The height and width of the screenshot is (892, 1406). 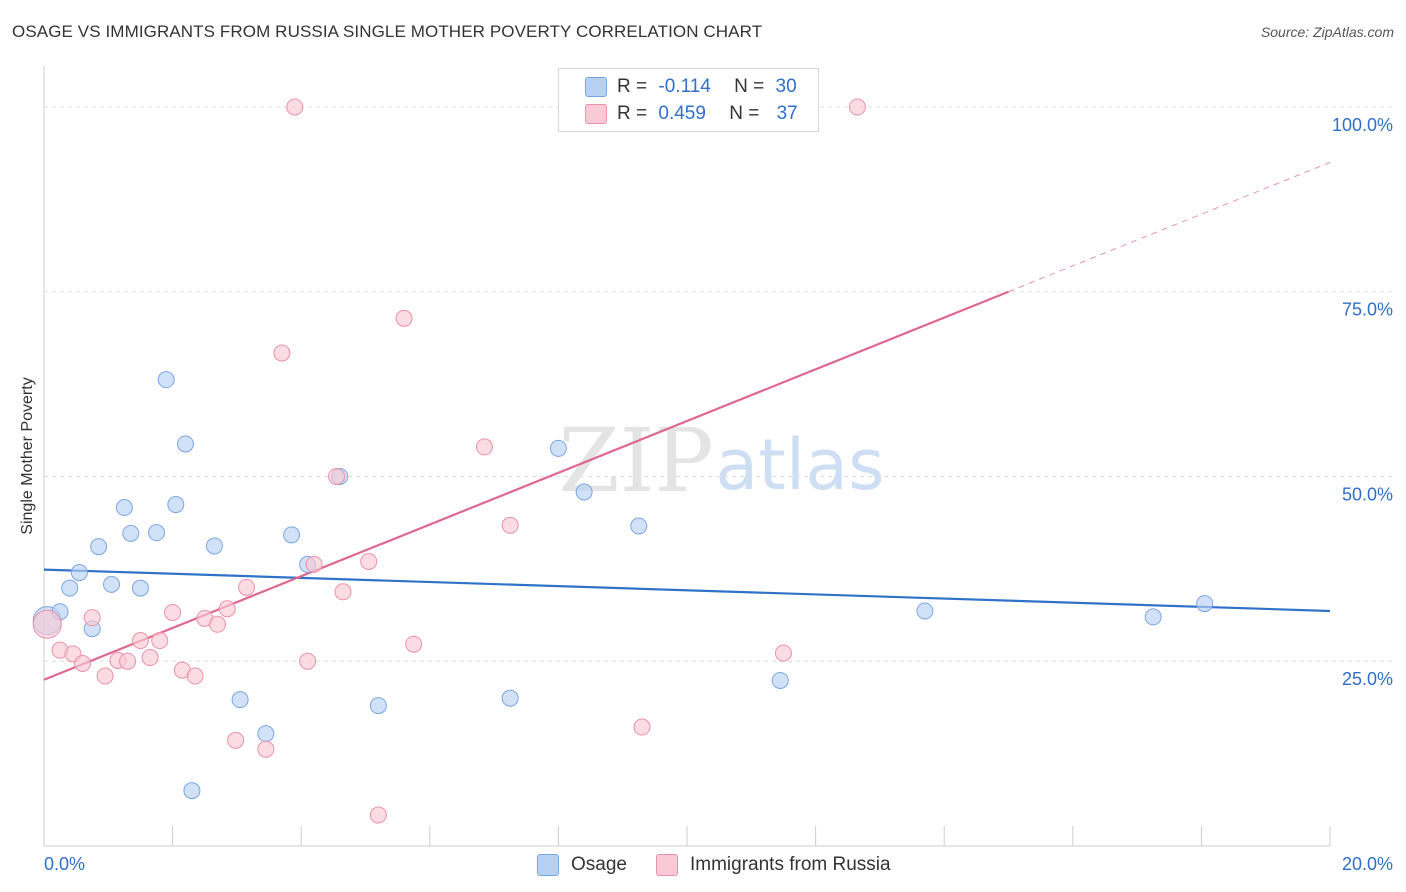 What do you see at coordinates (1367, 864) in the screenshot?
I see `x-tick-label-max: 20.0%` at bounding box center [1367, 864].